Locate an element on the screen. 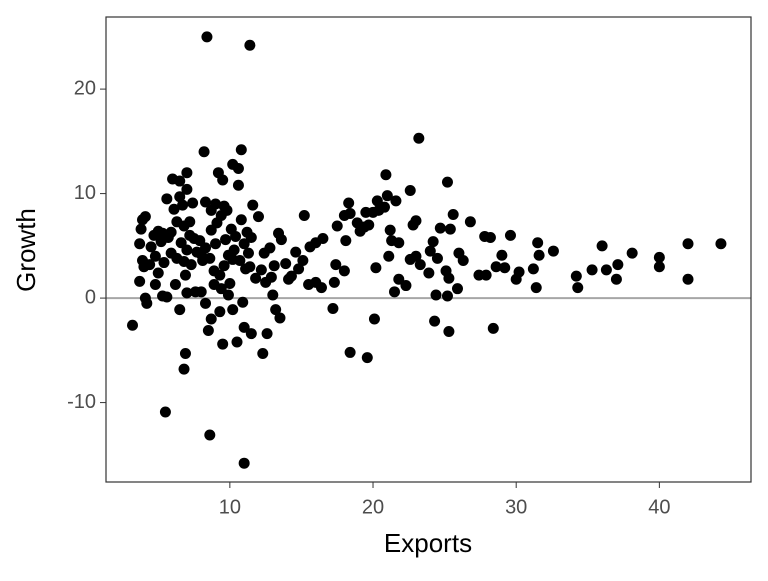  y-tick-label: 0 is located at coordinates (90, 297).